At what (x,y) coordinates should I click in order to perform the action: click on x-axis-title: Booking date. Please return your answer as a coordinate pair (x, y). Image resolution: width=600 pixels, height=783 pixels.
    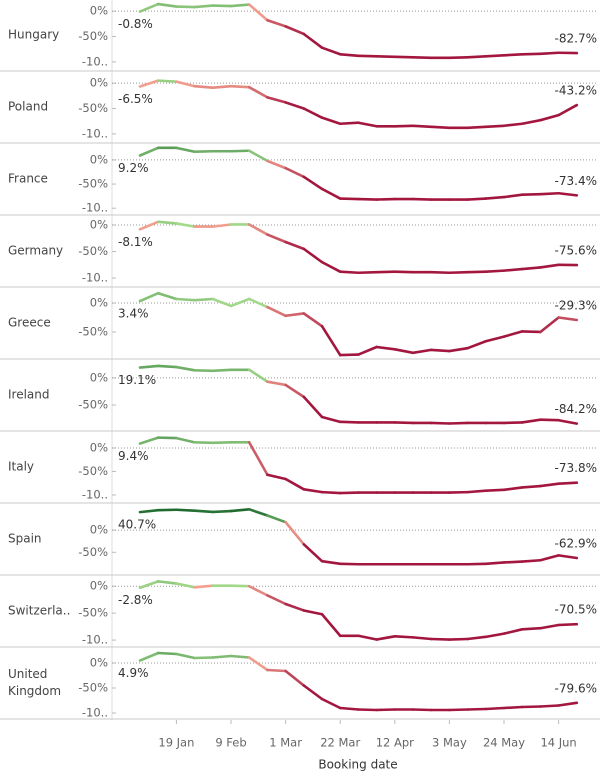
    Looking at the image, I should click on (357, 765).